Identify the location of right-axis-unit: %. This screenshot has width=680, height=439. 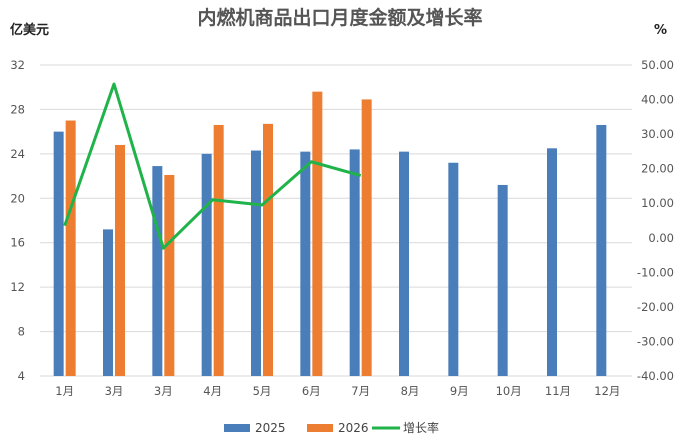
(660, 30).